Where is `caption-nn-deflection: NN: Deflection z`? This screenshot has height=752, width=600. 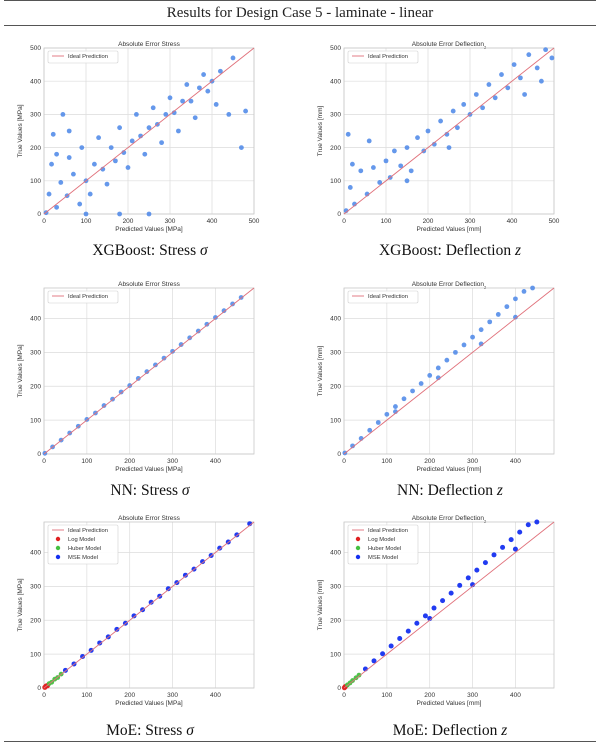
caption-nn-deflection: NN: Deflection z is located at coordinates (450, 491).